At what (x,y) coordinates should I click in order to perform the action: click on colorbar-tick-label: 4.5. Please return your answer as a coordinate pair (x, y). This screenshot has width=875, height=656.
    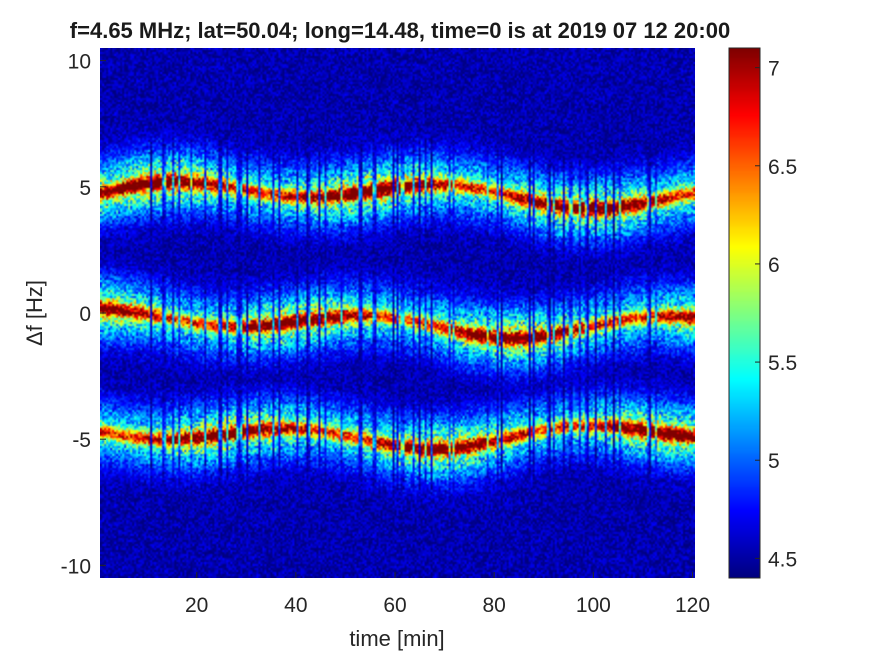
    Looking at the image, I should click on (782, 559).